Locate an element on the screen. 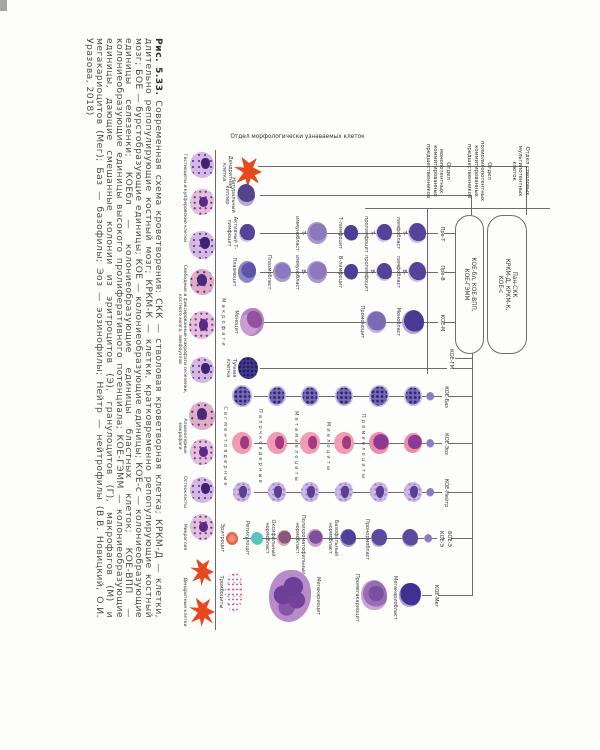 Image resolution: width=600 pixels, height=750 pixels. cell-label: В-пролимфоцит is located at coordinates (369, 273).